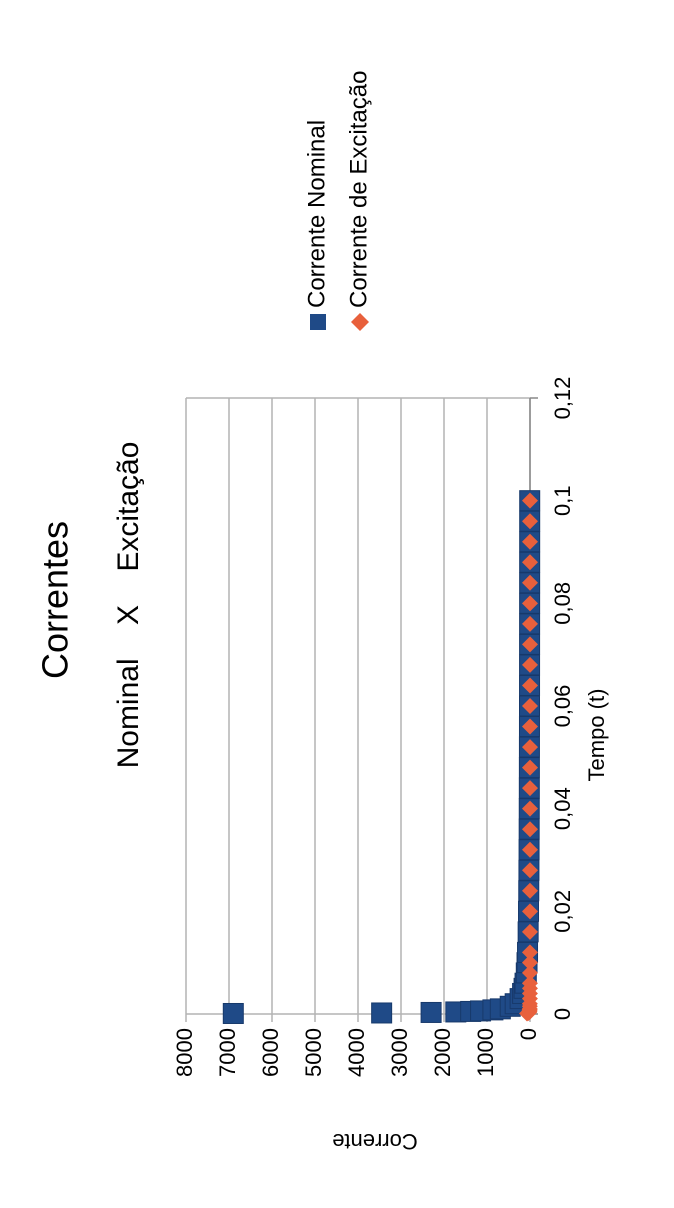 The height and width of the screenshot is (1208, 674). What do you see at coordinates (562, 808) in the screenshot?
I see `x-tick-label: 0,04` at bounding box center [562, 808].